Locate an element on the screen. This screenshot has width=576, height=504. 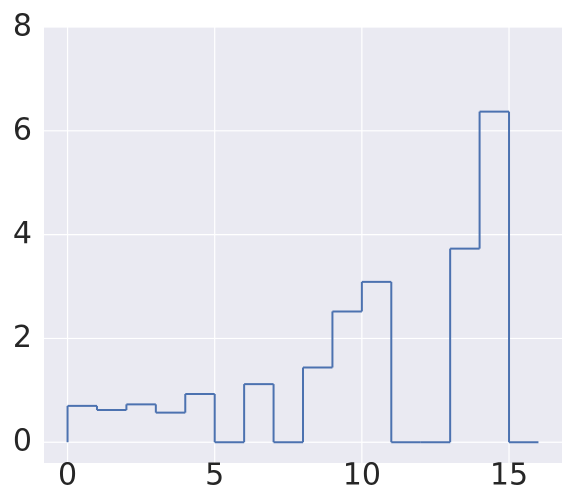
y-tick-label: 4 is located at coordinates (22, 233).